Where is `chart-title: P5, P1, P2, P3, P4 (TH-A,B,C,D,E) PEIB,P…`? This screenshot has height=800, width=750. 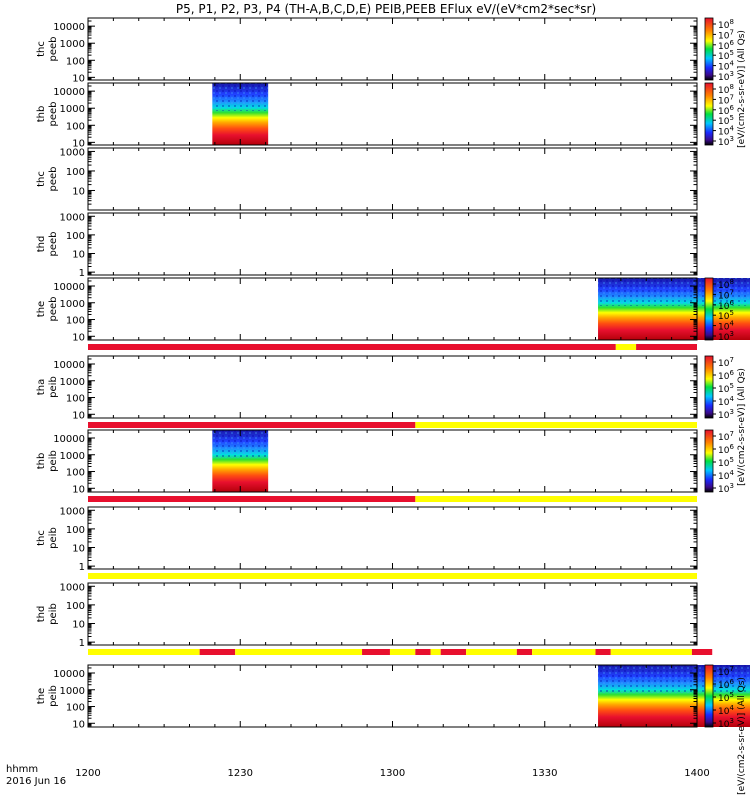
chart-title: P5, P1, P2, P3, P4 (TH-A,B,C,D,E) PEIB,P… is located at coordinates (386, 9).